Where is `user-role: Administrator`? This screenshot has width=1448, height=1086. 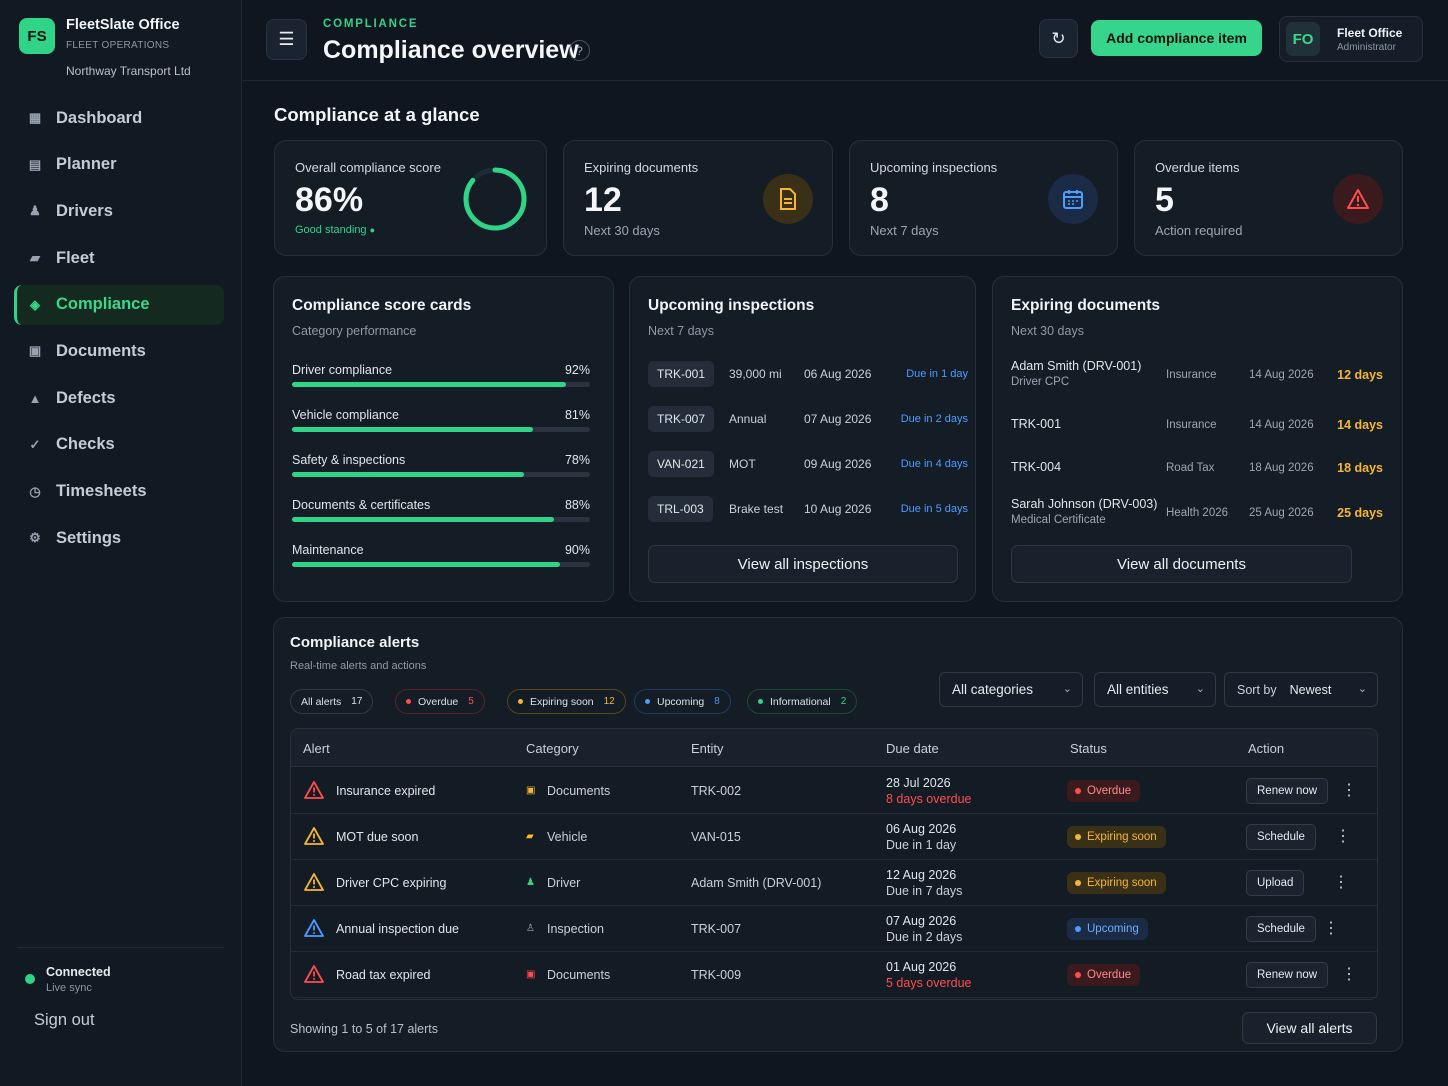 user-role: Administrator is located at coordinates (1366, 47).